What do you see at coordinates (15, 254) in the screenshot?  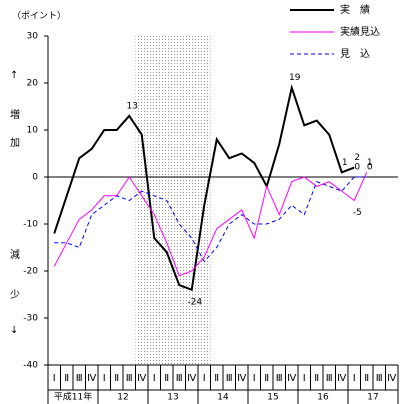 I see `axis-annotation: 減` at bounding box center [15, 254].